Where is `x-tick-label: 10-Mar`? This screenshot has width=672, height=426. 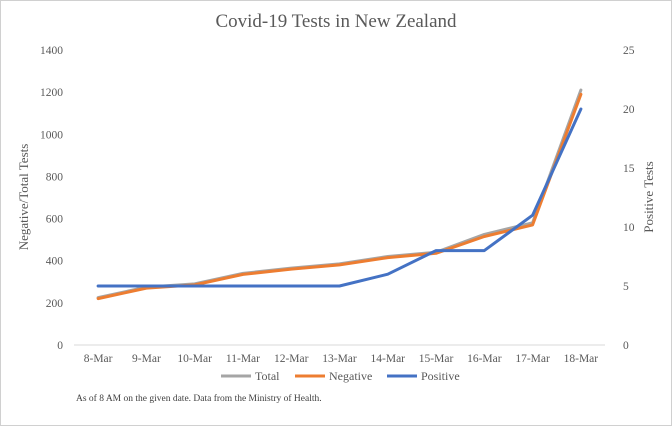 x-tick-label: 10-Mar is located at coordinates (194, 359).